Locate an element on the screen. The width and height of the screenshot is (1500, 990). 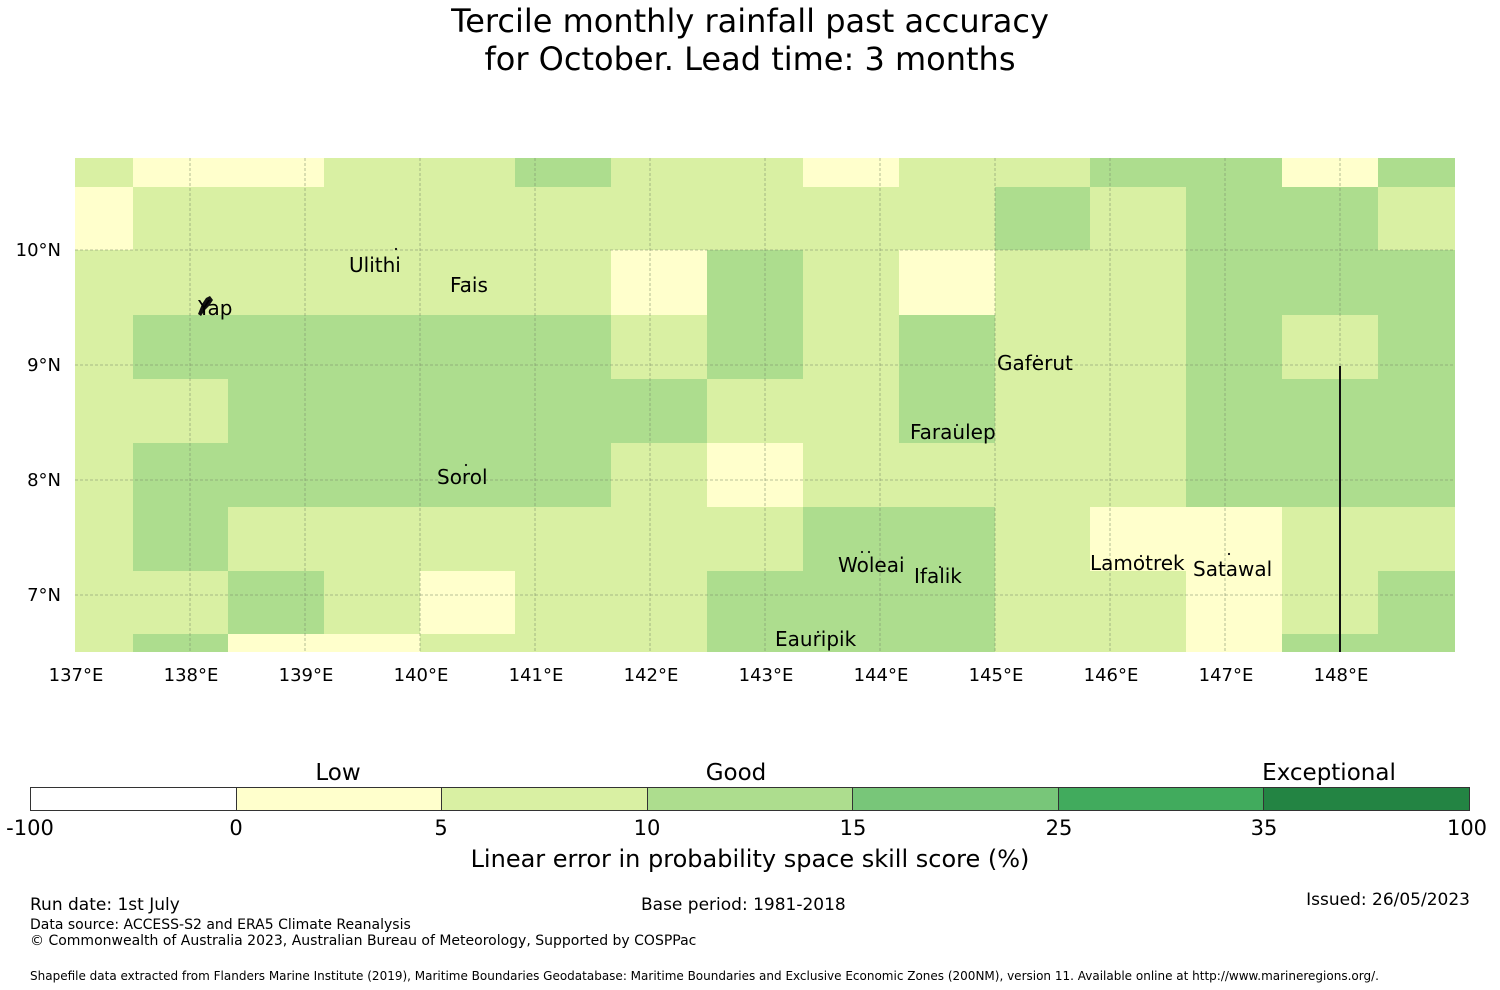
lon-label-138e: 138°E is located at coordinates (191, 675).